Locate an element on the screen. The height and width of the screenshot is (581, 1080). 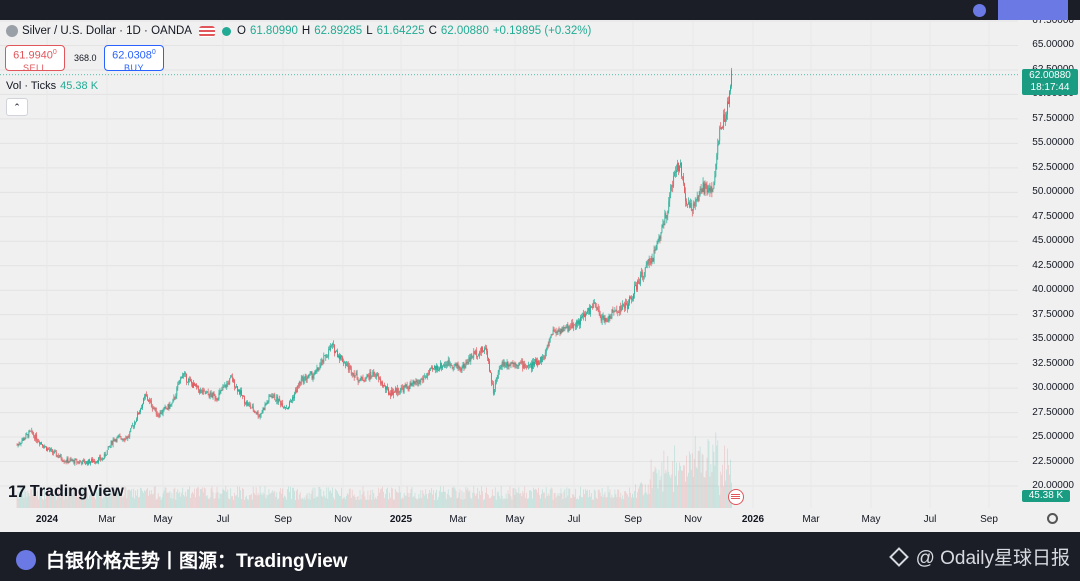
us-event-marker-icon is located at coordinates (736, 497).